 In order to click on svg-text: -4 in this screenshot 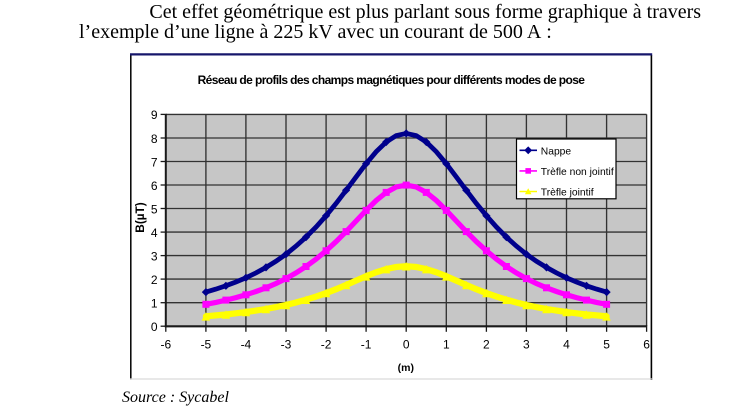, I will do `click(246, 344)`.